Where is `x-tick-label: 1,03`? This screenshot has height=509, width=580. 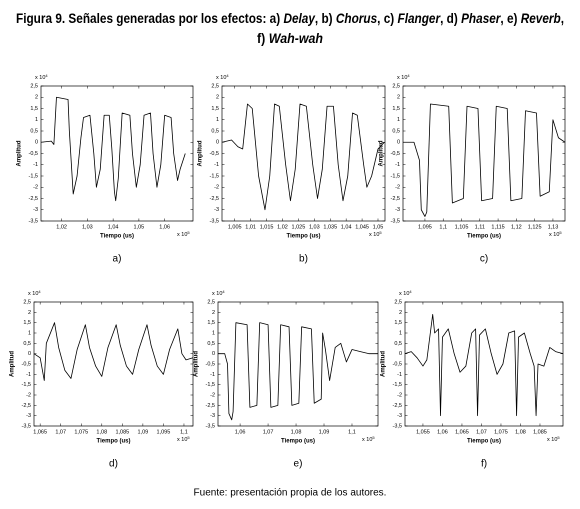 x-tick-label: 1,03 is located at coordinates (87, 227).